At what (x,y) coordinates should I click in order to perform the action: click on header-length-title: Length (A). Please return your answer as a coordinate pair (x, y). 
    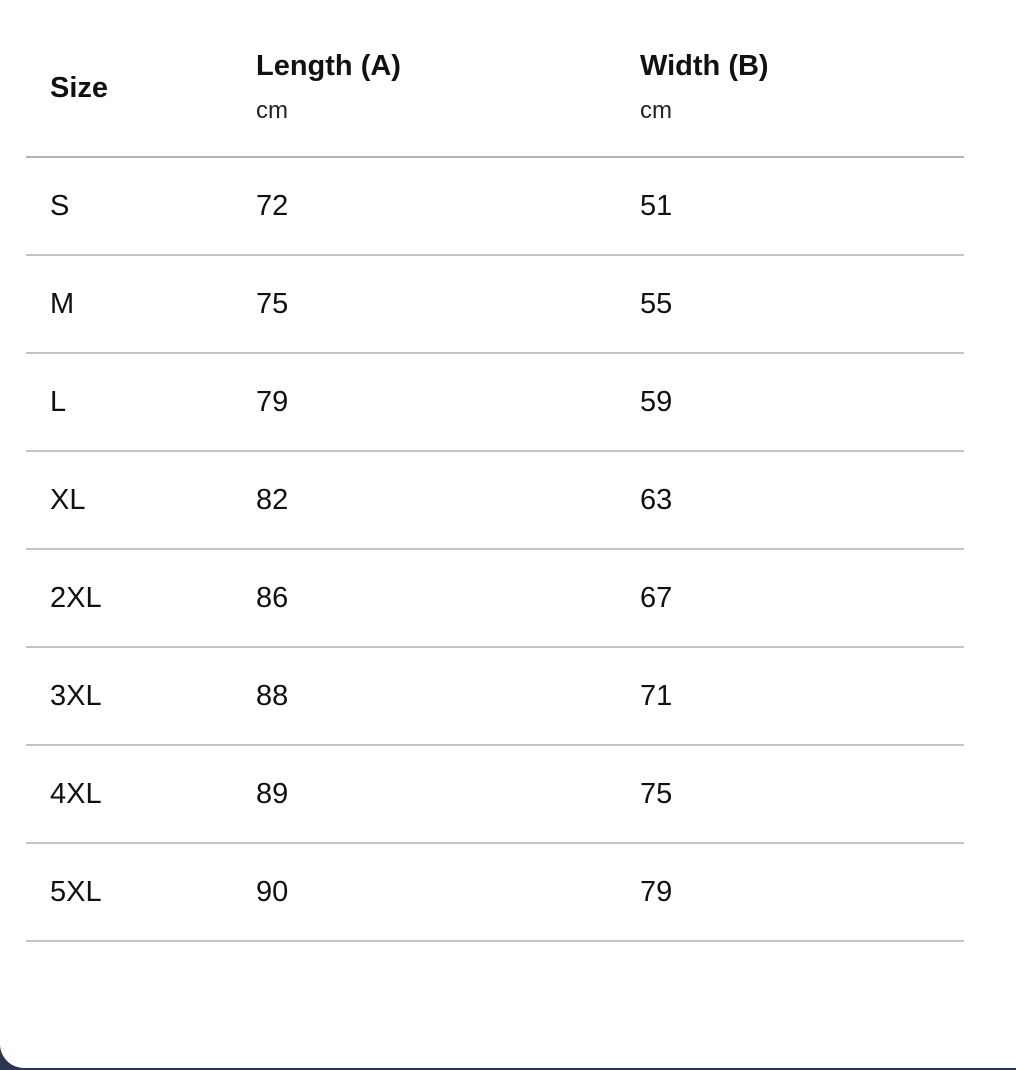
    Looking at the image, I should click on (328, 66).